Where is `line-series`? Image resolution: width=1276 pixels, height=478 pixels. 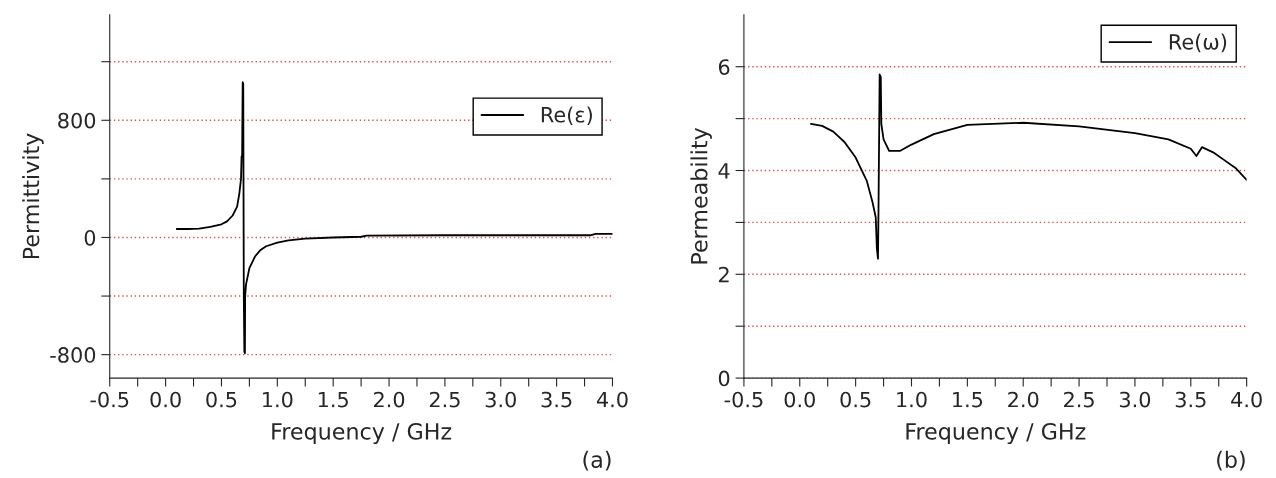
line-series is located at coordinates (1028, 166).